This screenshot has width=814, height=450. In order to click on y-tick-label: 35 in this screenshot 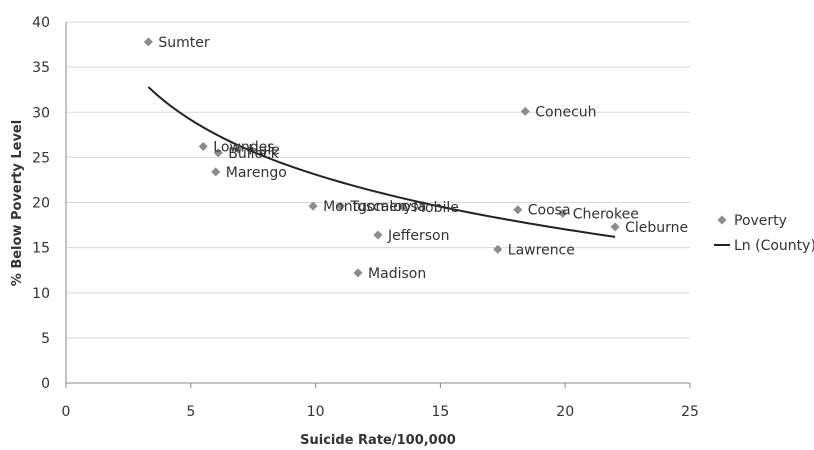, I will do `click(41, 68)`.